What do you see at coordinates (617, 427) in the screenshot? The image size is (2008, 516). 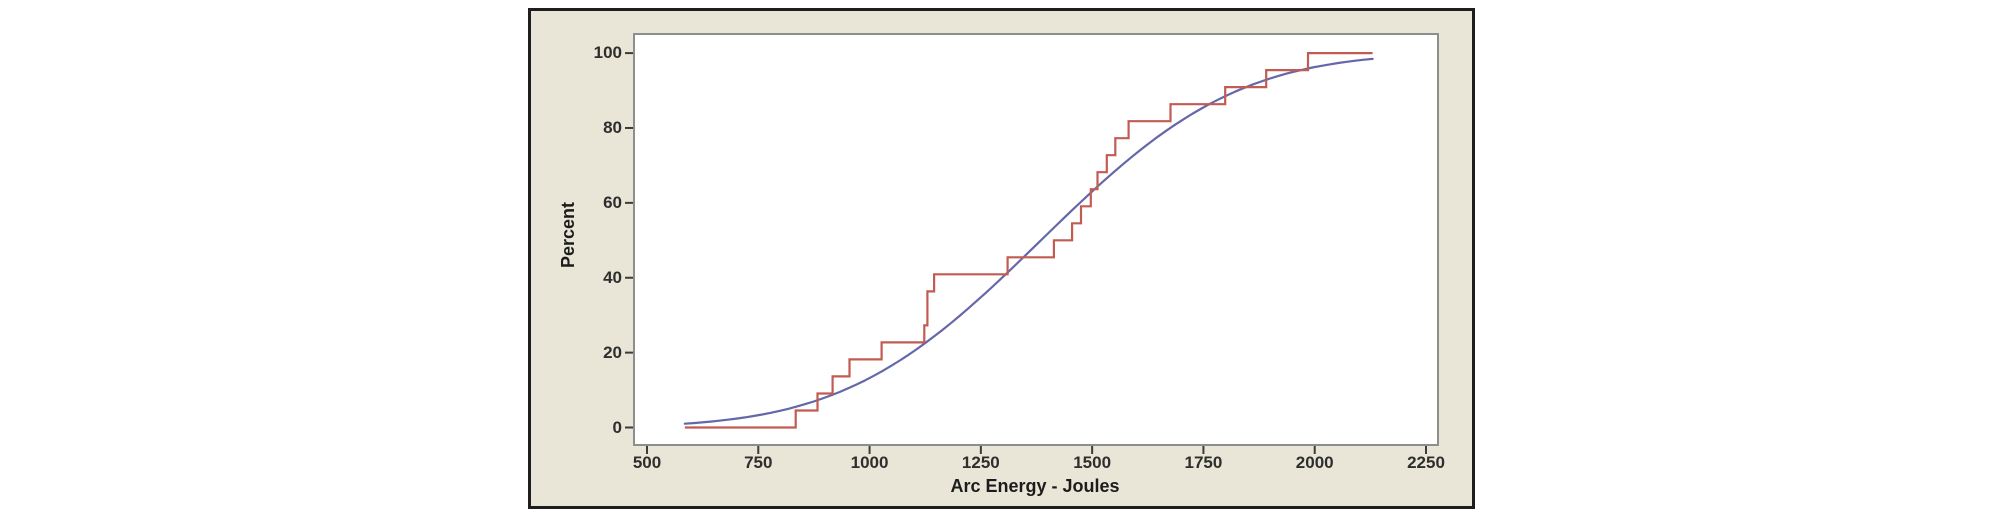 I see `y-tick-label: 0` at bounding box center [617, 427].